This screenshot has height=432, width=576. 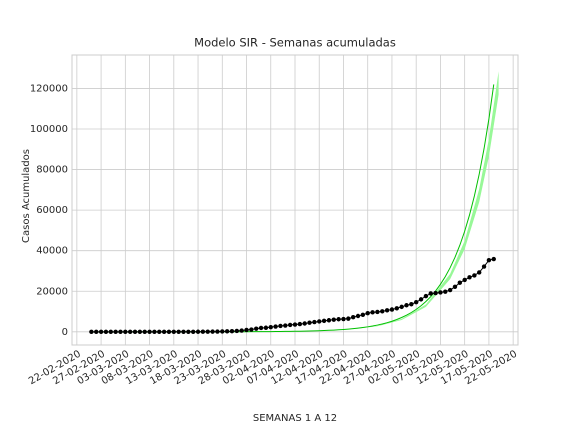 What do you see at coordinates (295, 418) in the screenshot?
I see `x-axis-label: SEMANAS 1 A 12` at bounding box center [295, 418].